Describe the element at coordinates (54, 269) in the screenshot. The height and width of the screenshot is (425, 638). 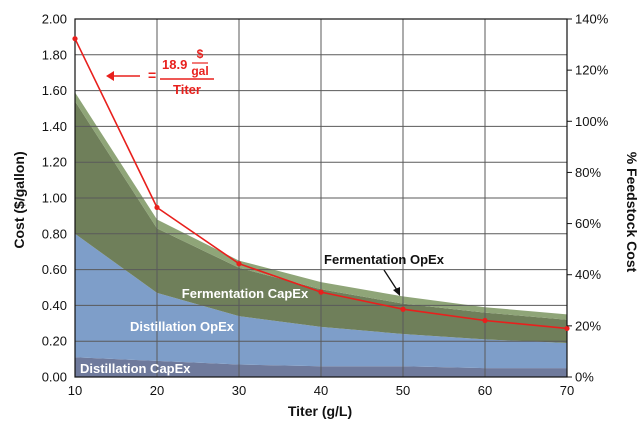
I see `y-tick-label: 0.60` at that location.